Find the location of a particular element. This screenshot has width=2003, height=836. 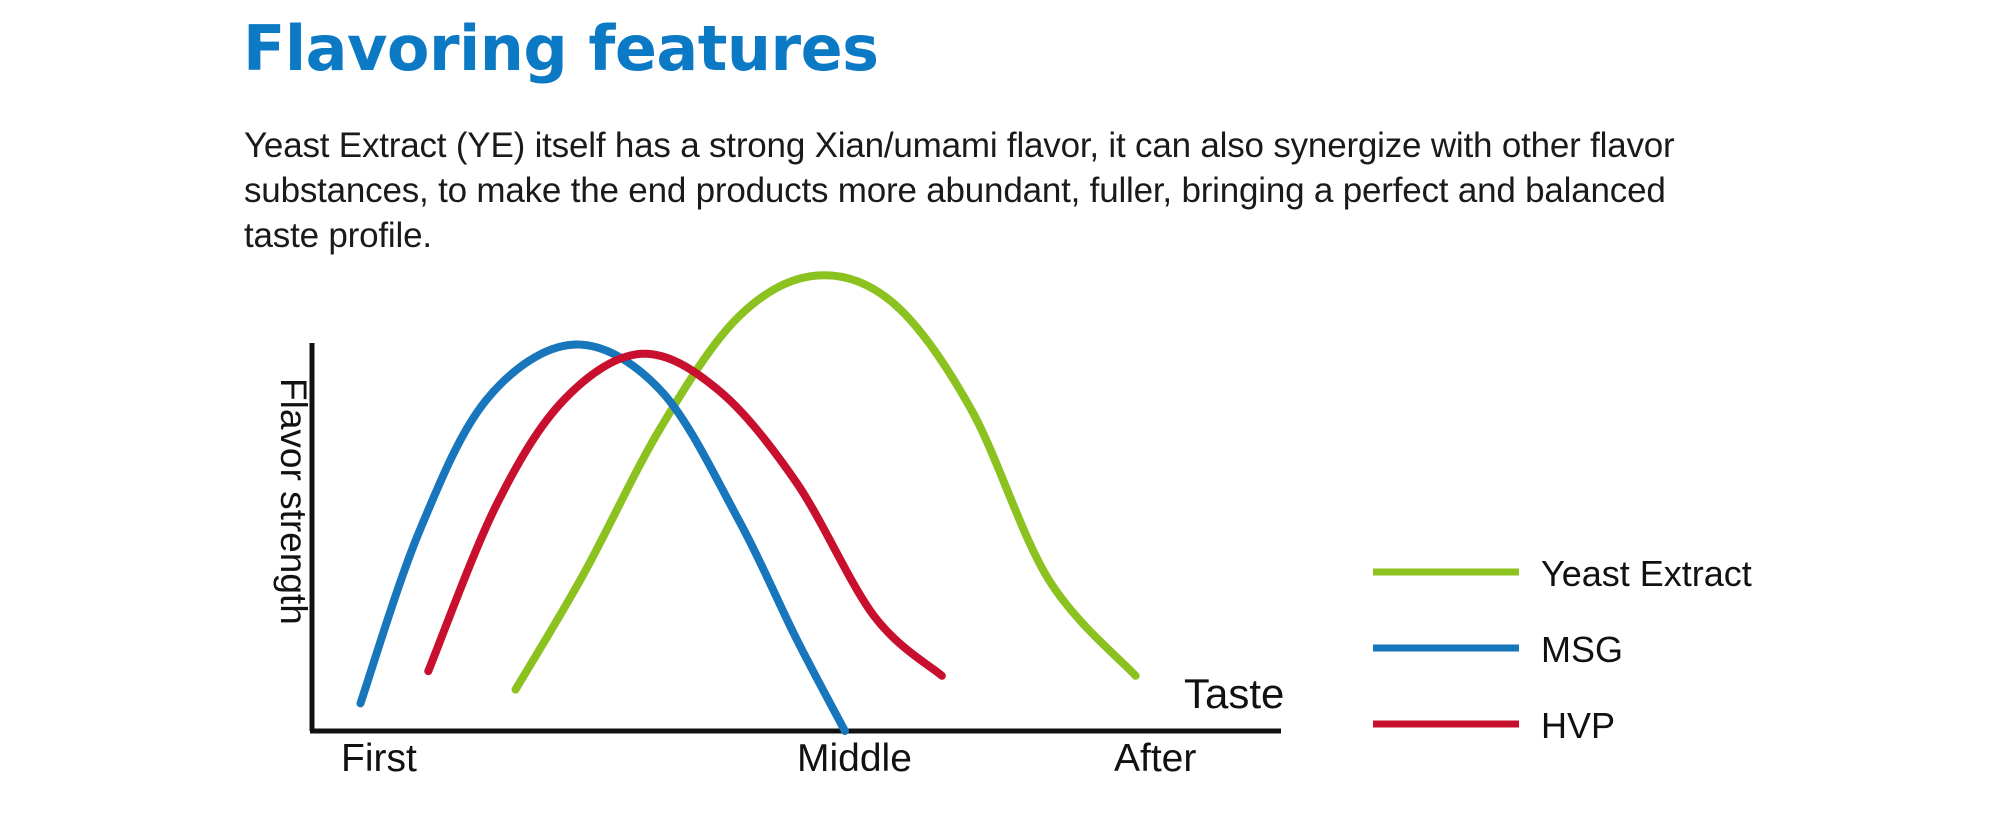

page-title: Flavoring features is located at coordinates (561, 48).